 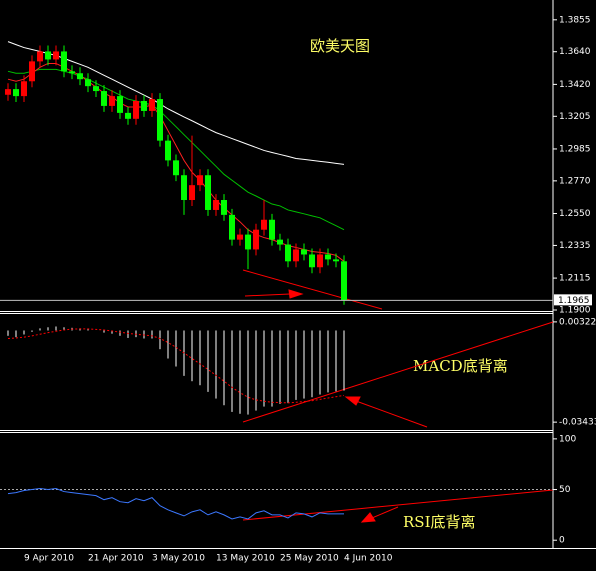 I want to click on y-tick-label: 0.00322, so click(x=577, y=322).